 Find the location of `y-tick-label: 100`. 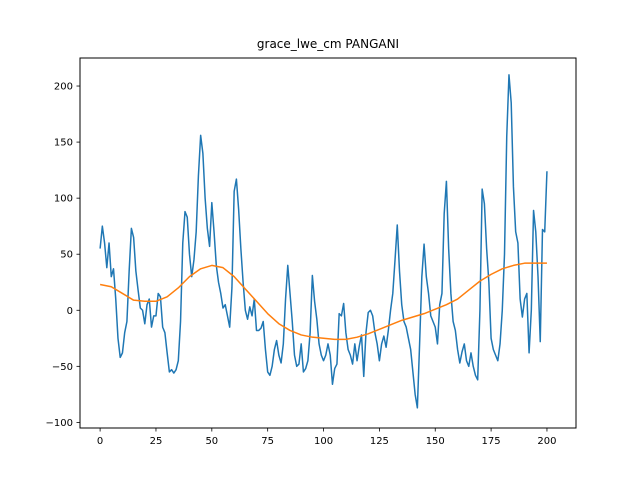

y-tick-label: 100 is located at coordinates (63, 199).